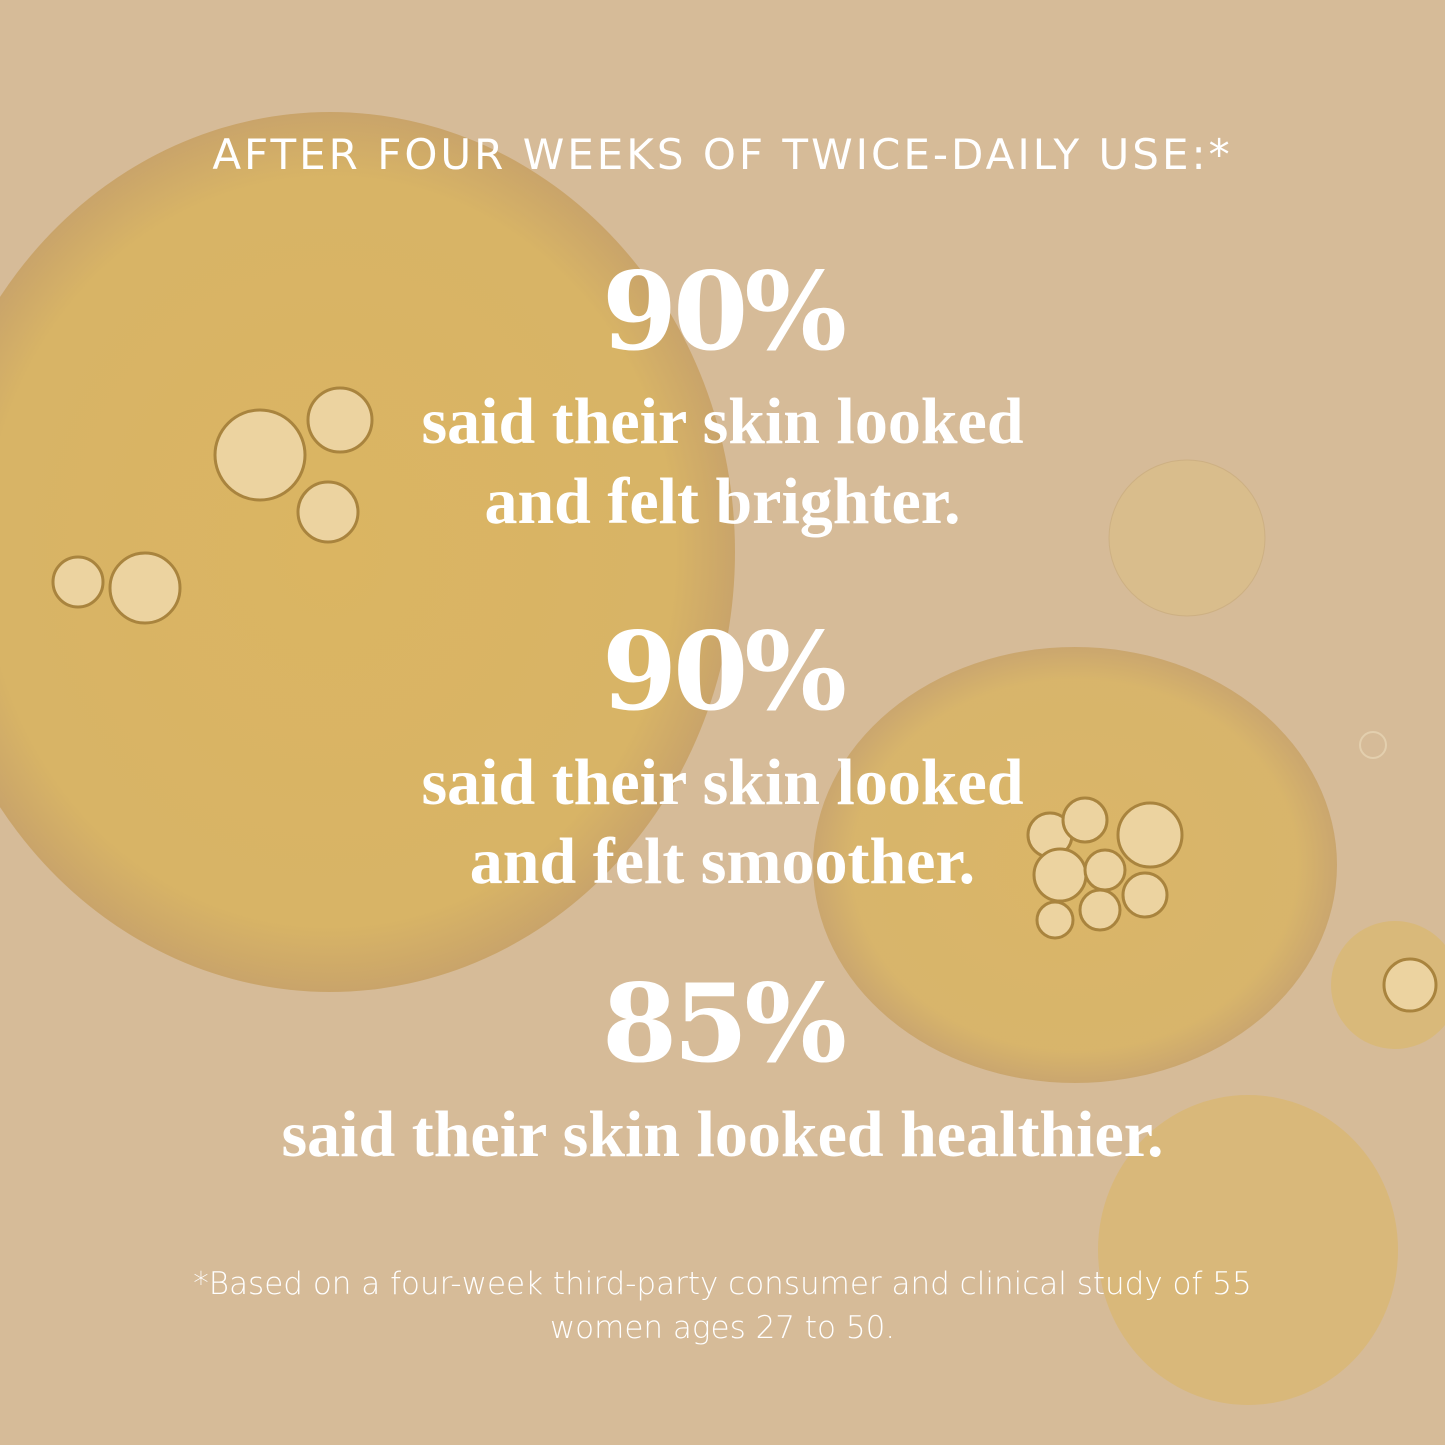 This screenshot has height=1445, width=1445. Describe the element at coordinates (724, 312) in the screenshot. I see `stat-percent-brighter: 90%` at that location.